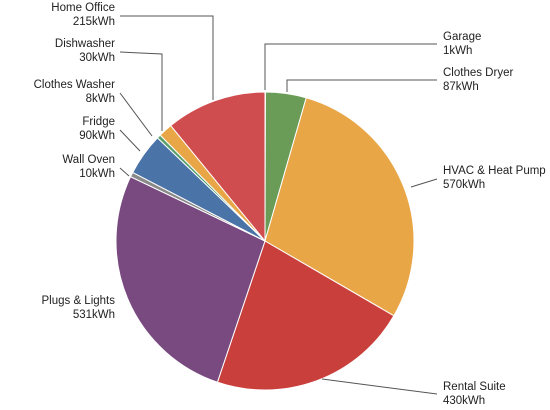 This screenshot has height=410, width=550. I want to click on pie-slice-home-office, so click(218, 167).